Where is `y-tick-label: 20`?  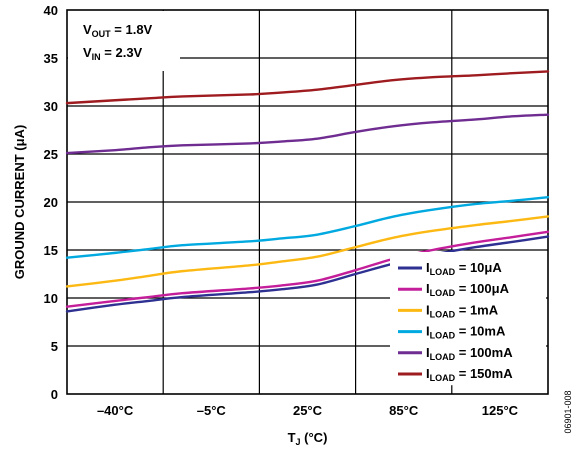
y-tick-label: 20 is located at coordinates (51, 202).